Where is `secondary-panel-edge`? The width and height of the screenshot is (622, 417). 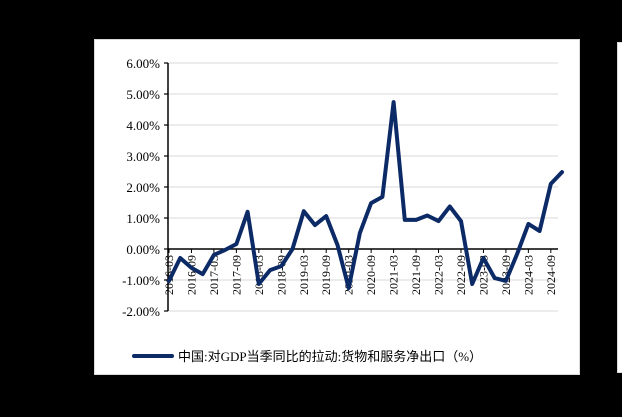 secondary-panel-edge is located at coordinates (619, 207).